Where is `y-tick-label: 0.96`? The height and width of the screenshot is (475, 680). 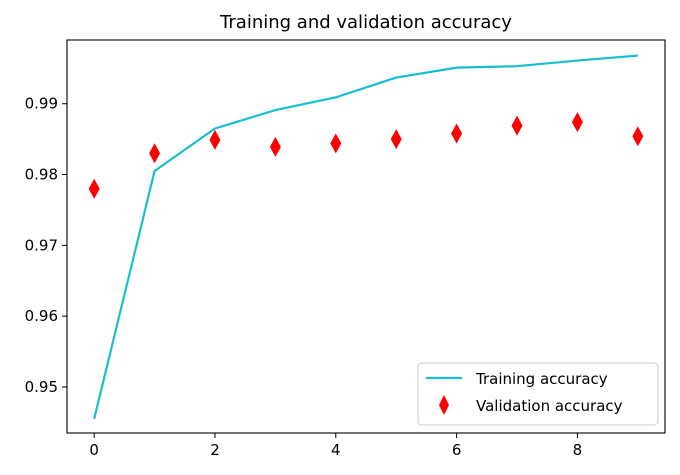
y-tick-label: 0.96 is located at coordinates (41, 316).